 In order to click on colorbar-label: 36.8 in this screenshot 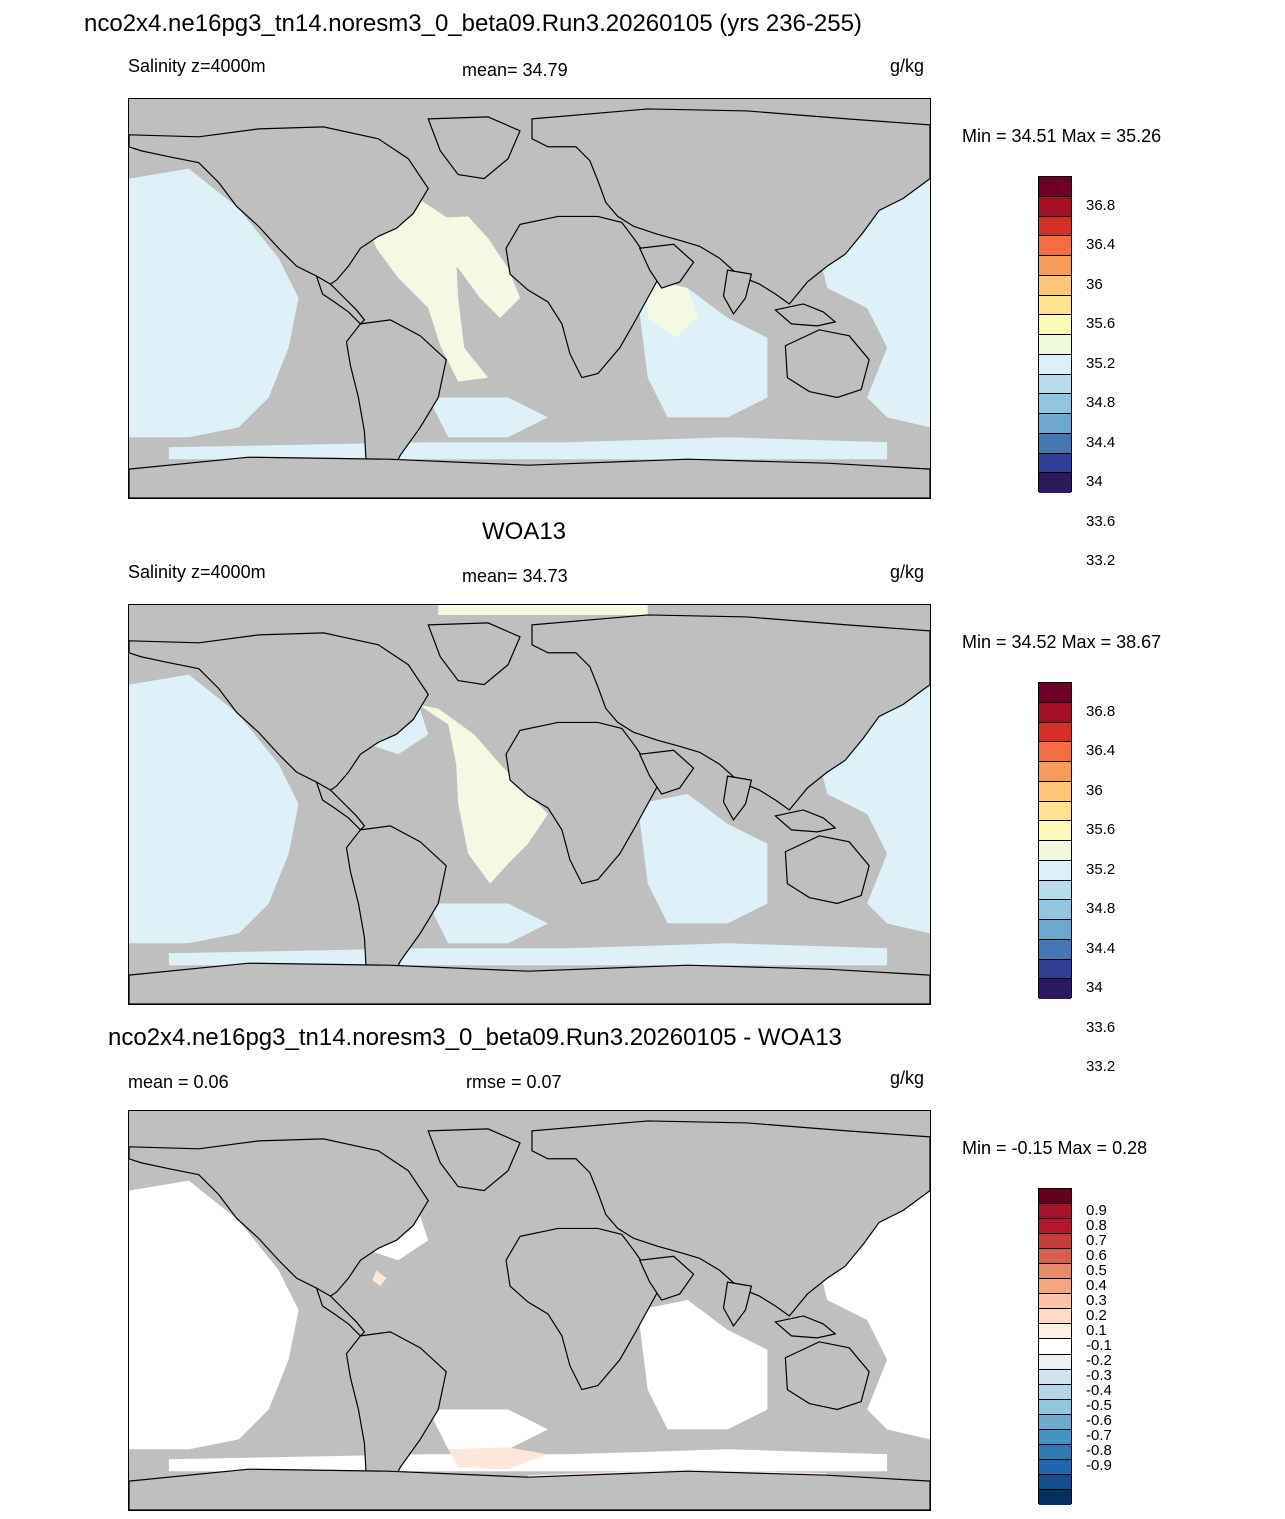, I will do `click(1101, 205)`.